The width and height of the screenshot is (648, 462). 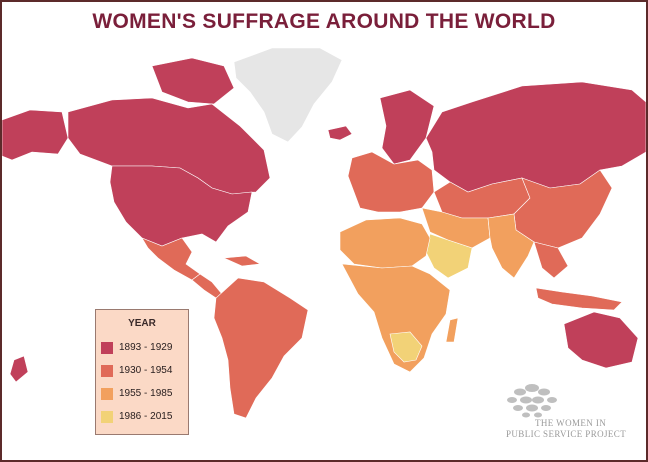 I want to click on legend-label: 1955 - 1985, so click(x=146, y=393).